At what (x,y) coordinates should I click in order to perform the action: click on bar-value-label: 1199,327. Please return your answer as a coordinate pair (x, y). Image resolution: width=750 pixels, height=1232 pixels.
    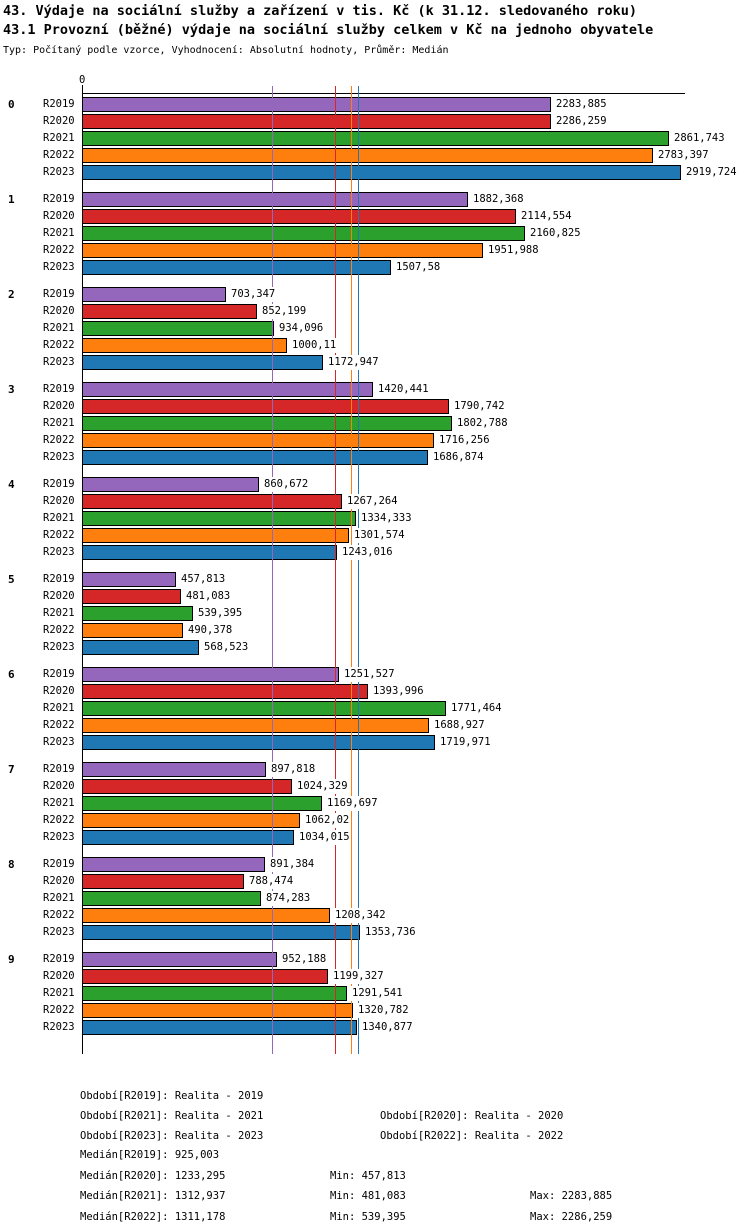
    Looking at the image, I should click on (358, 976).